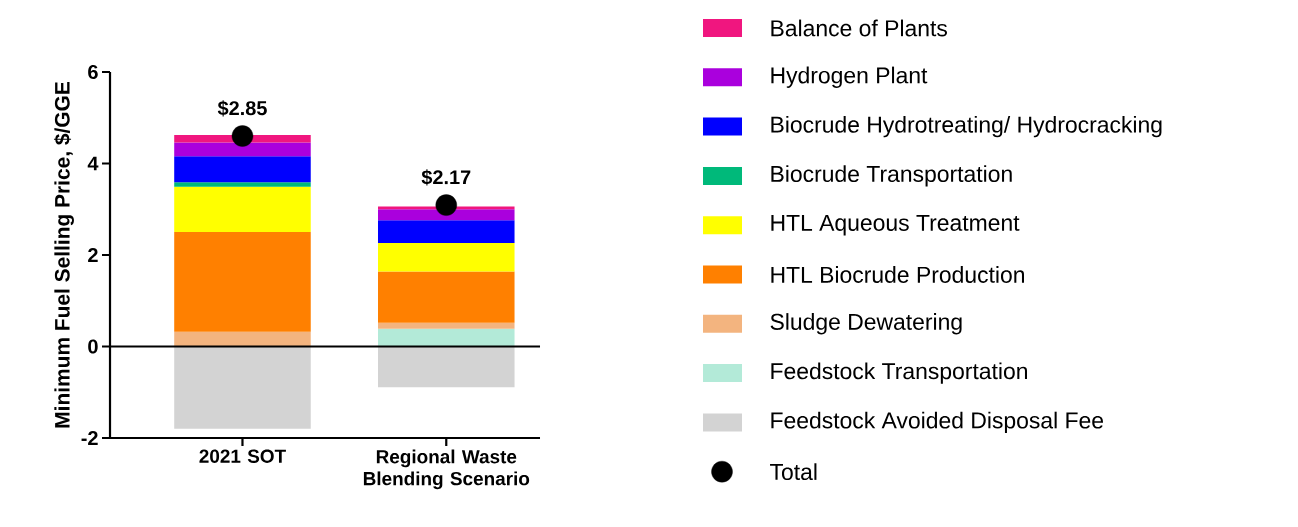 The width and height of the screenshot is (1298, 527). I want to click on legend-label: Feedstock Transportation, so click(899, 373).